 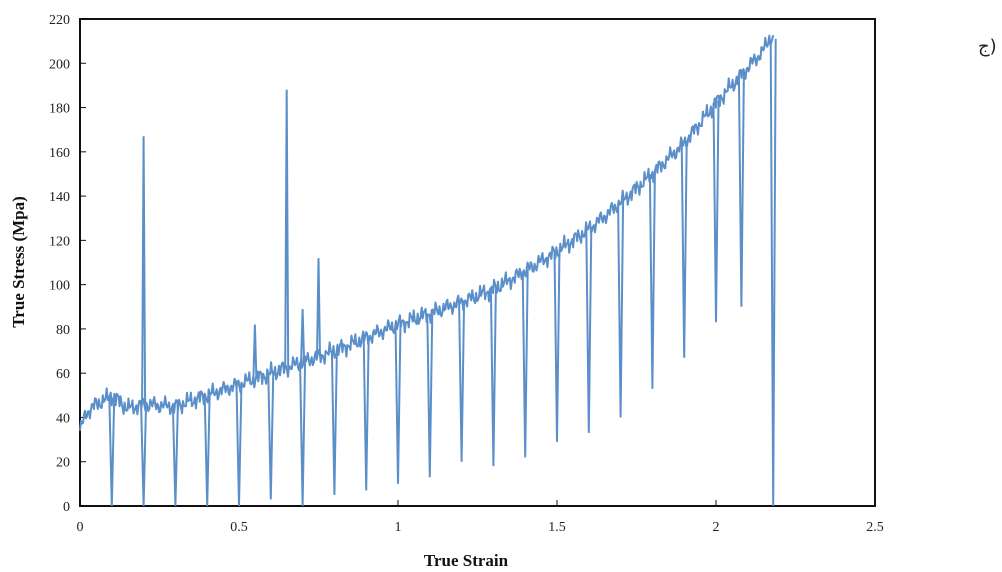 What do you see at coordinates (59, 153) in the screenshot?
I see `y-tick-label: 160` at bounding box center [59, 153].